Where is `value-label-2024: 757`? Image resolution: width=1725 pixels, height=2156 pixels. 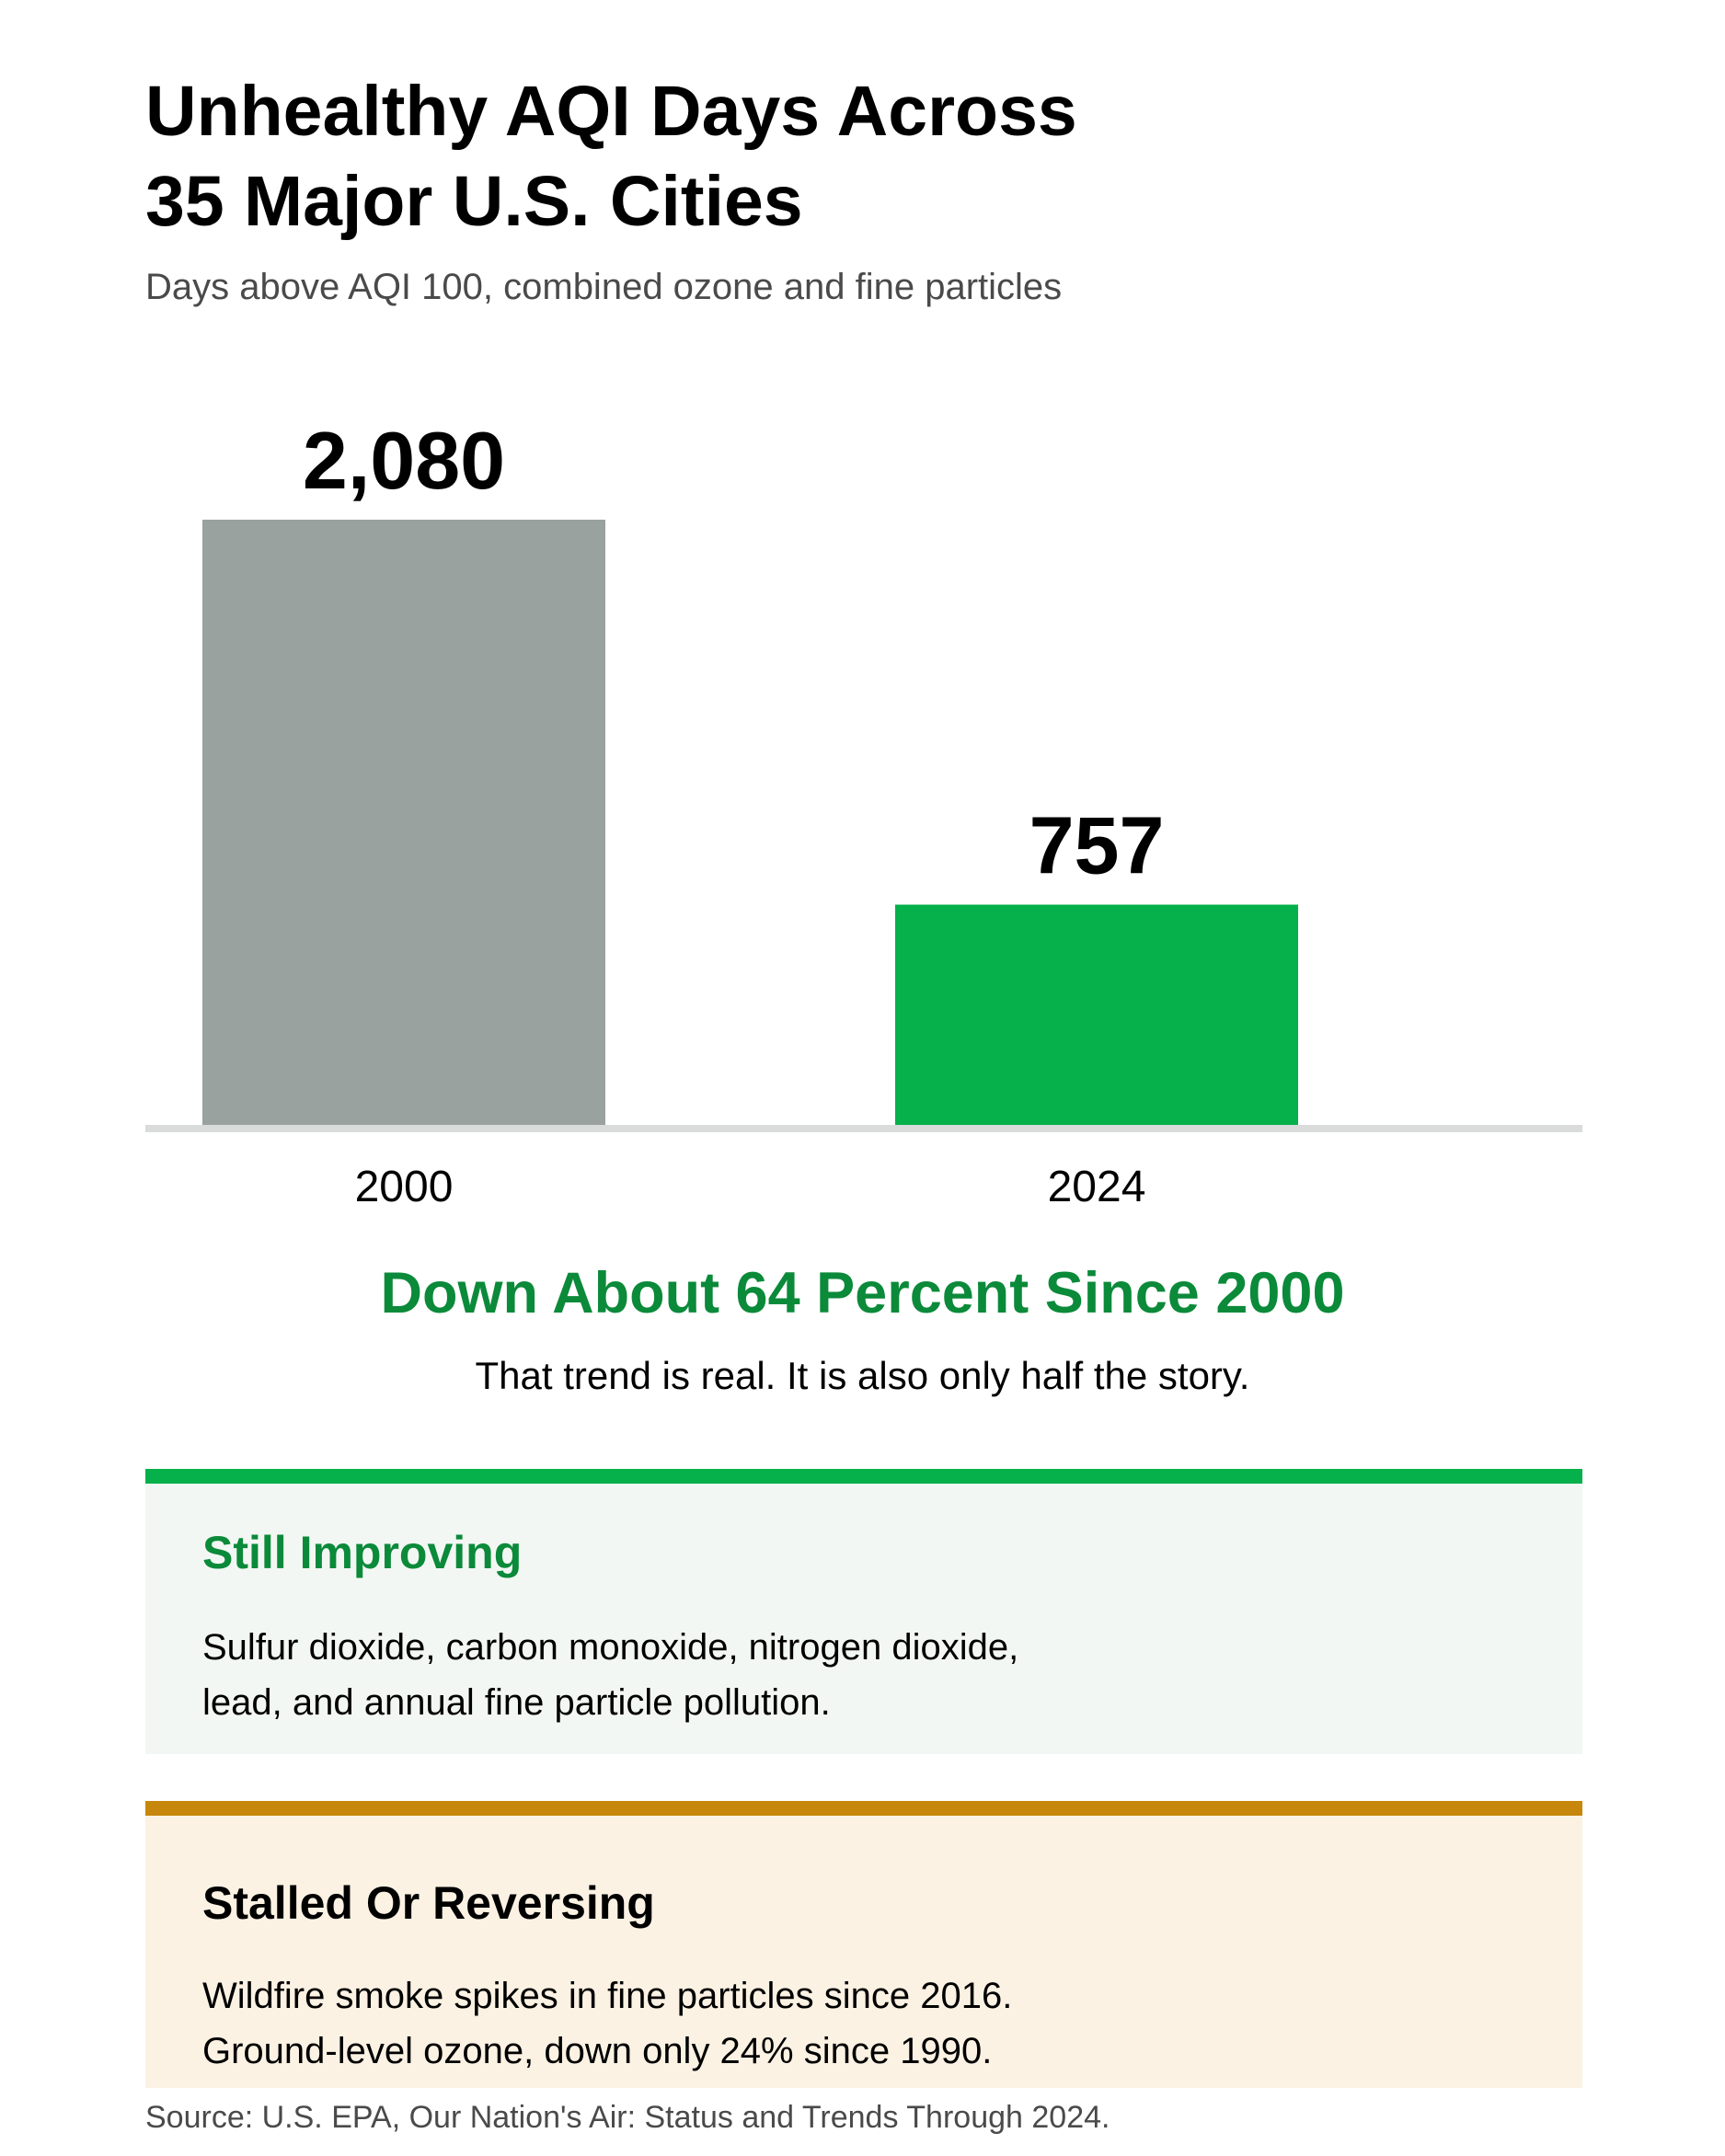
value-label-2024: 757 is located at coordinates (1097, 846).